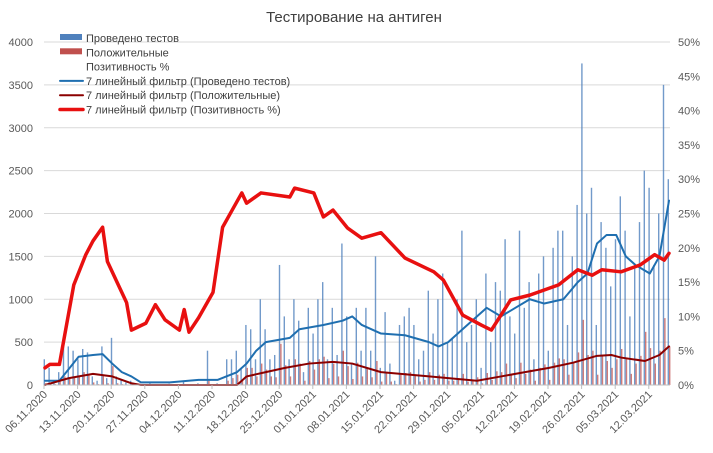 This screenshot has height=453, width=713. What do you see at coordinates (128, 68) in the screenshot?
I see `legend-label: Позитивность %` at bounding box center [128, 68].